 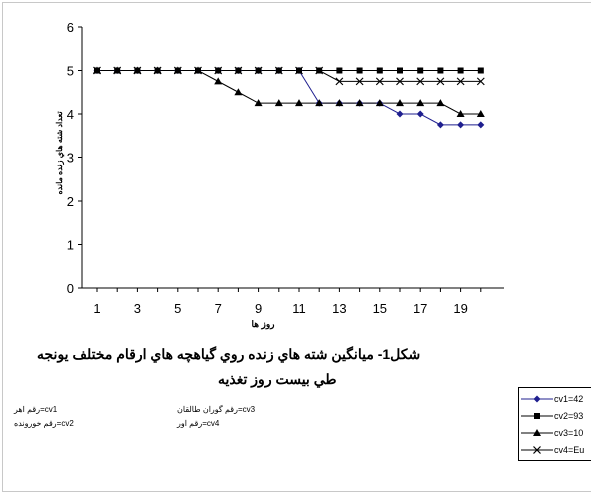 What do you see at coordinates (70, 245) in the screenshot?
I see `y-tick-label: 1` at bounding box center [70, 245].